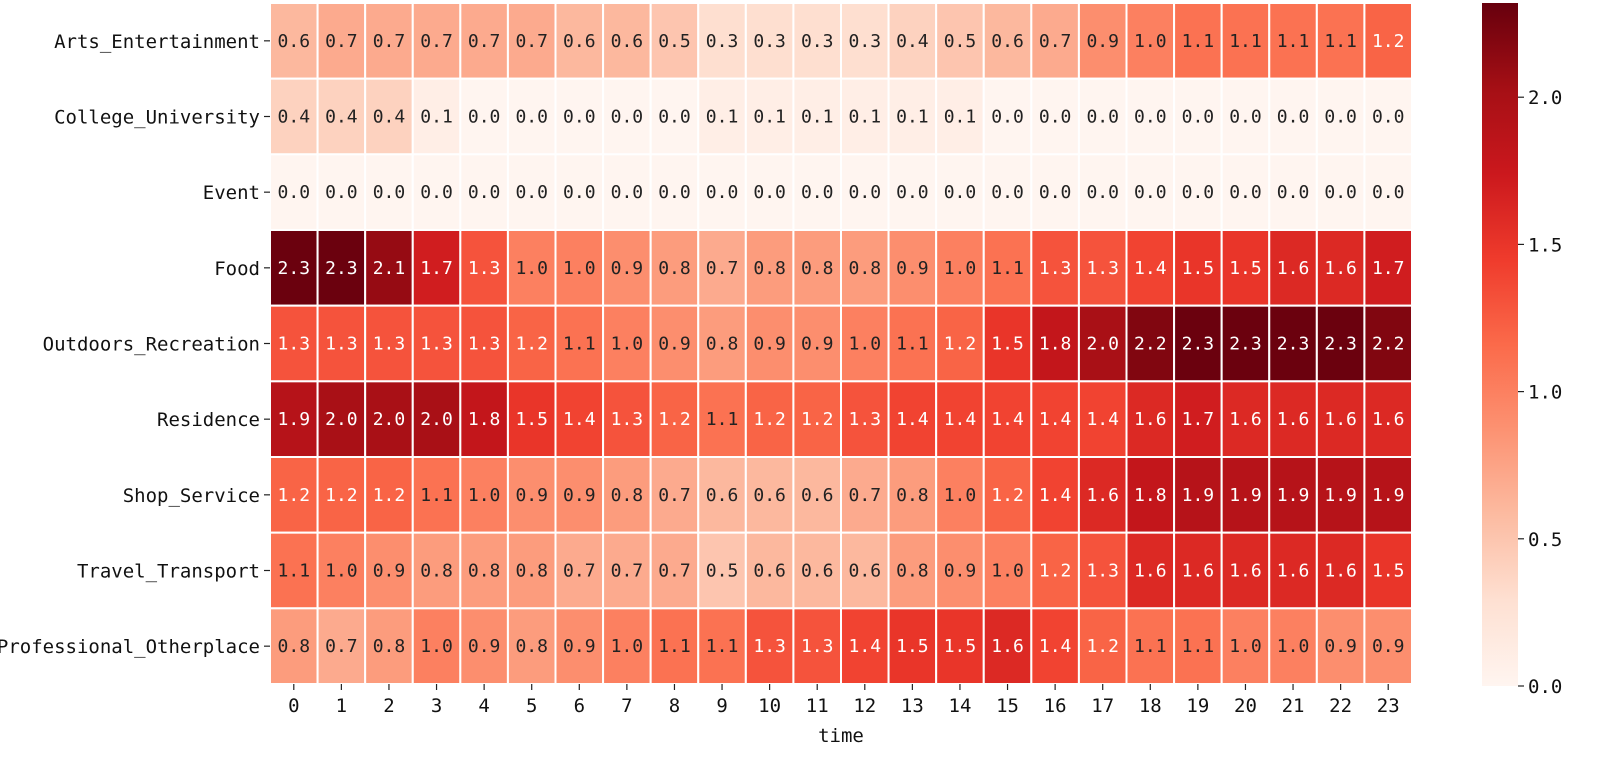  What do you see at coordinates (722, 41) in the screenshot?
I see `cell-value-label: 0.3` at bounding box center [722, 41].